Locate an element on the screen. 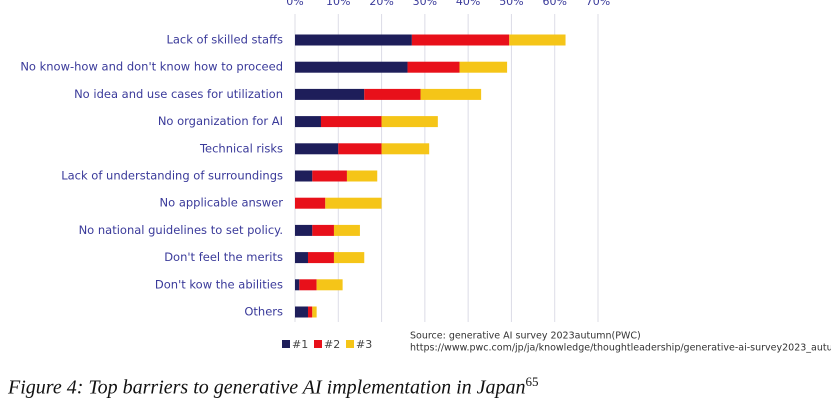 The height and width of the screenshot is (406, 831). category-label: Others is located at coordinates (263, 312).